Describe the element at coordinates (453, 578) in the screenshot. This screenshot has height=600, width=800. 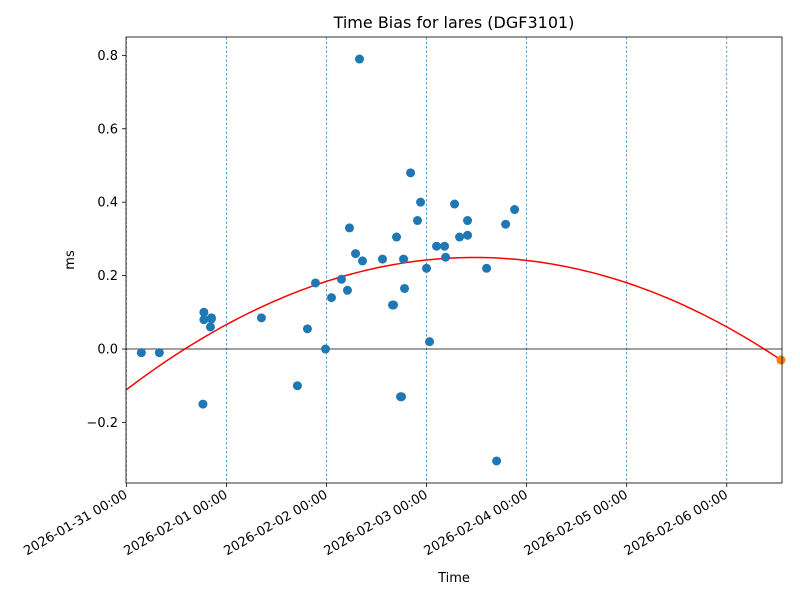
I see `x-axis-title: Time` at that location.